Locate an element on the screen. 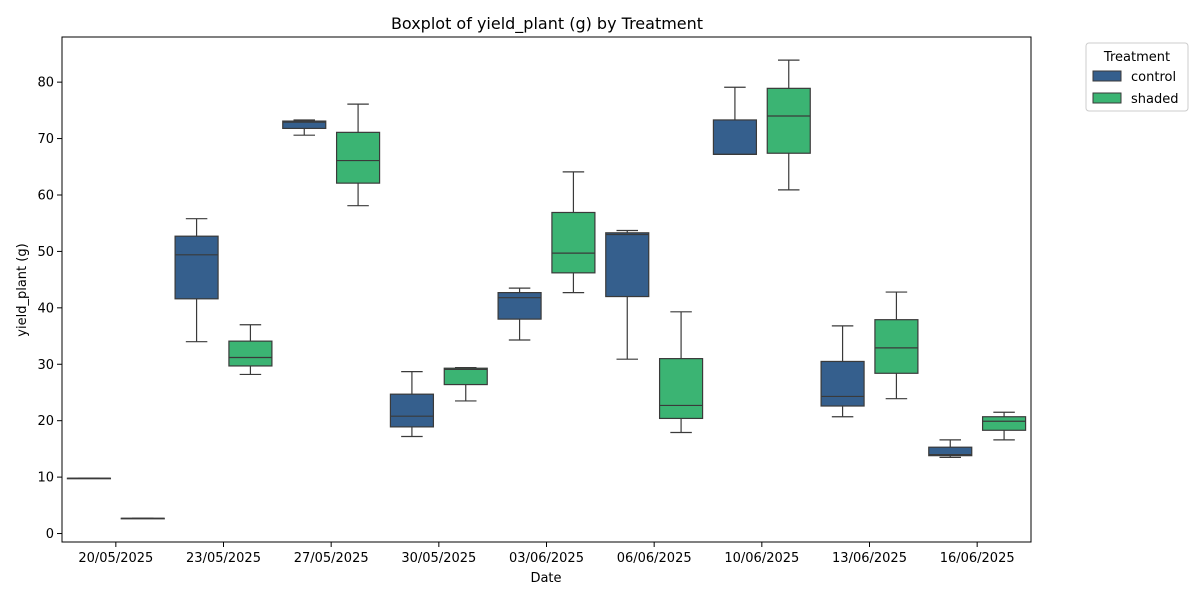 The image size is (1200, 600). y-tick-label: 30 is located at coordinates (45, 365).